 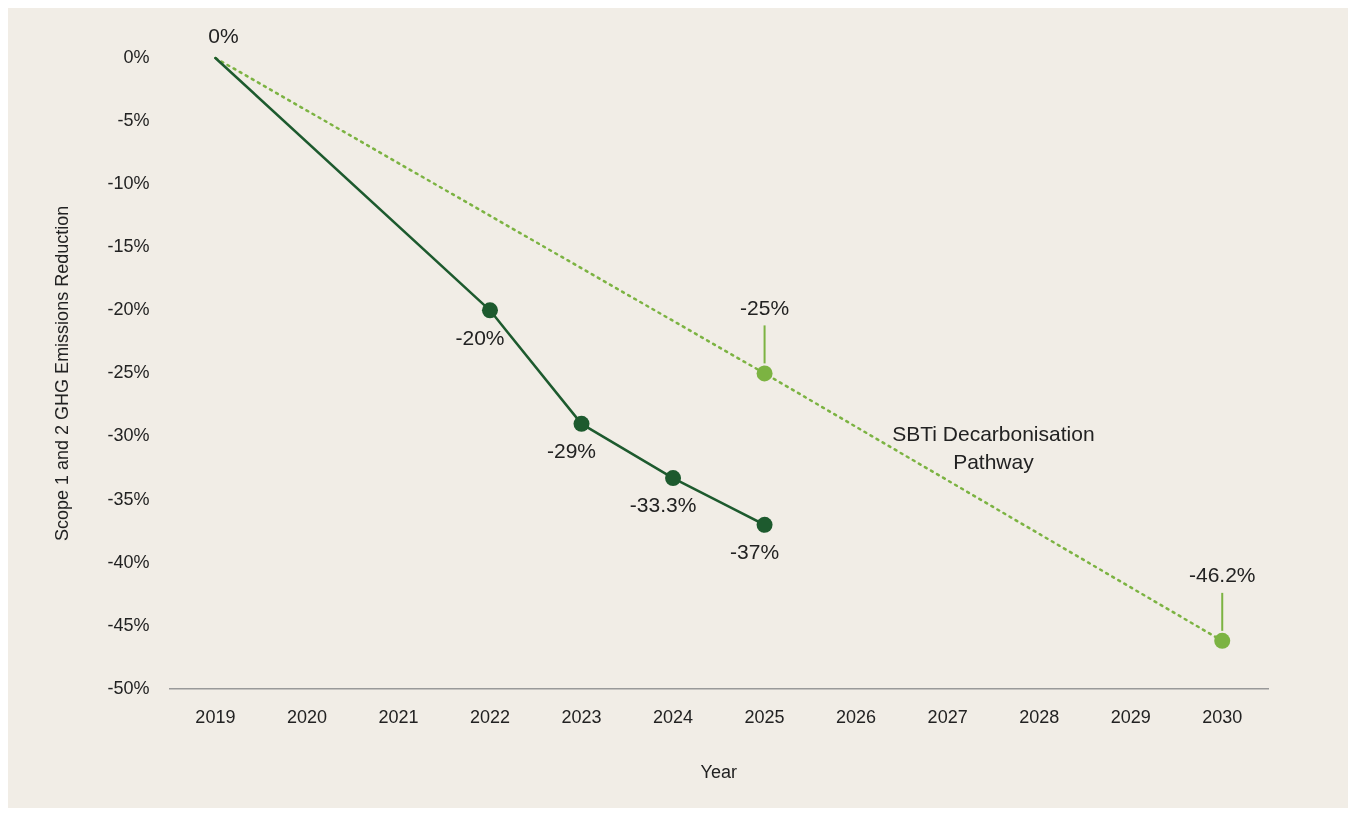 What do you see at coordinates (581, 716) in the screenshot?
I see `x-tick-label: 2023` at bounding box center [581, 716].